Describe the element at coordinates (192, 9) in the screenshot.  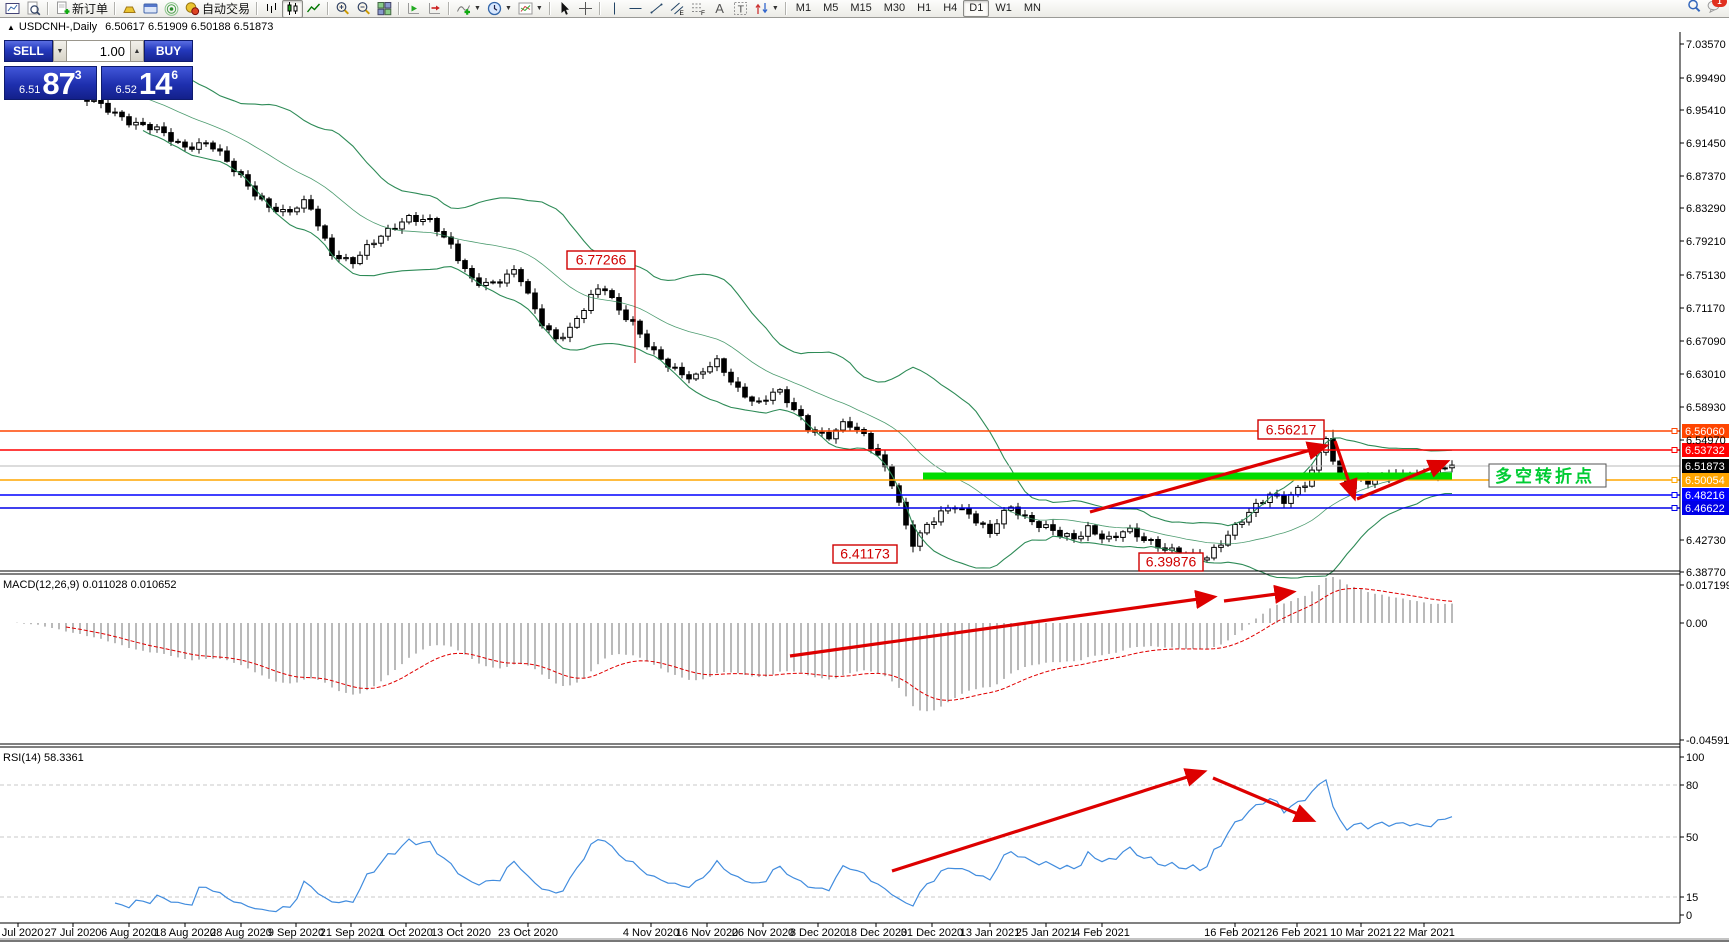
I see `auto-trading-icon` at that location.